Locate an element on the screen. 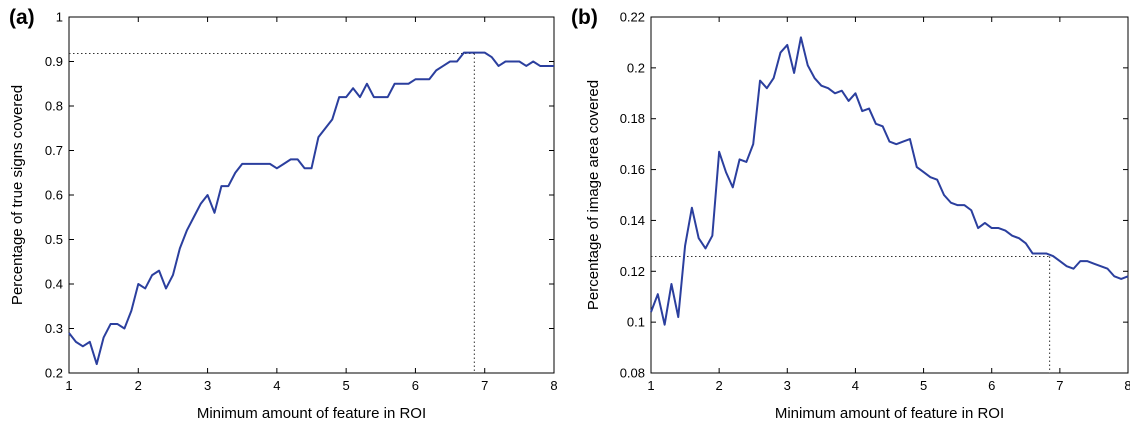 This screenshot has width=1130, height=428. y-tick-label: 0.22 is located at coordinates (632, 17).